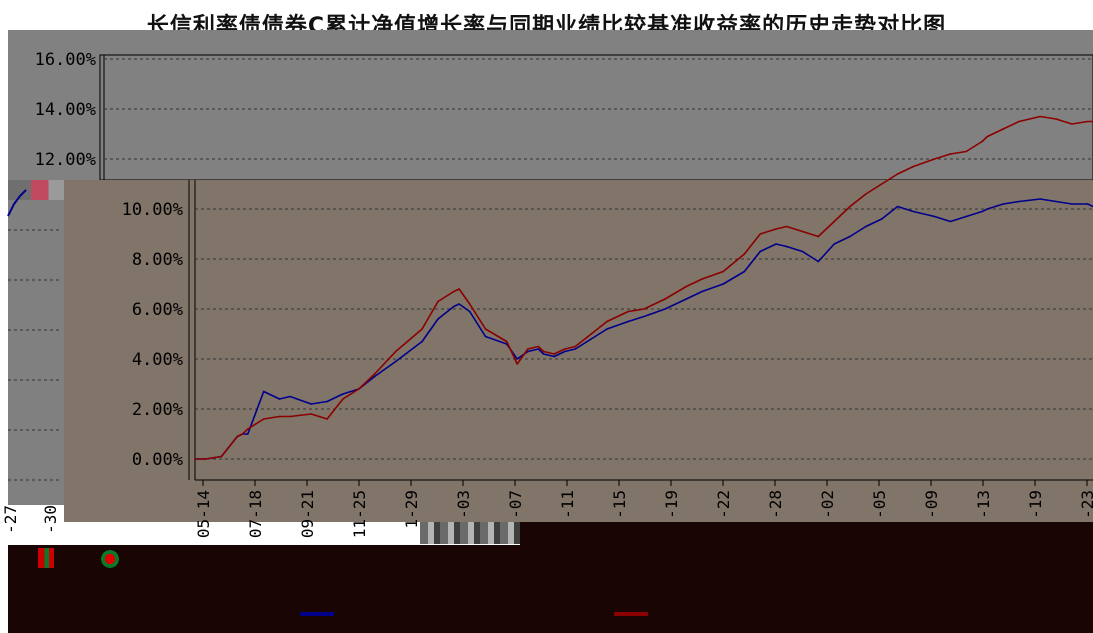 The height and width of the screenshot is (633, 1093). I want to click on y-tick-label: 16.00%, so click(65, 60).